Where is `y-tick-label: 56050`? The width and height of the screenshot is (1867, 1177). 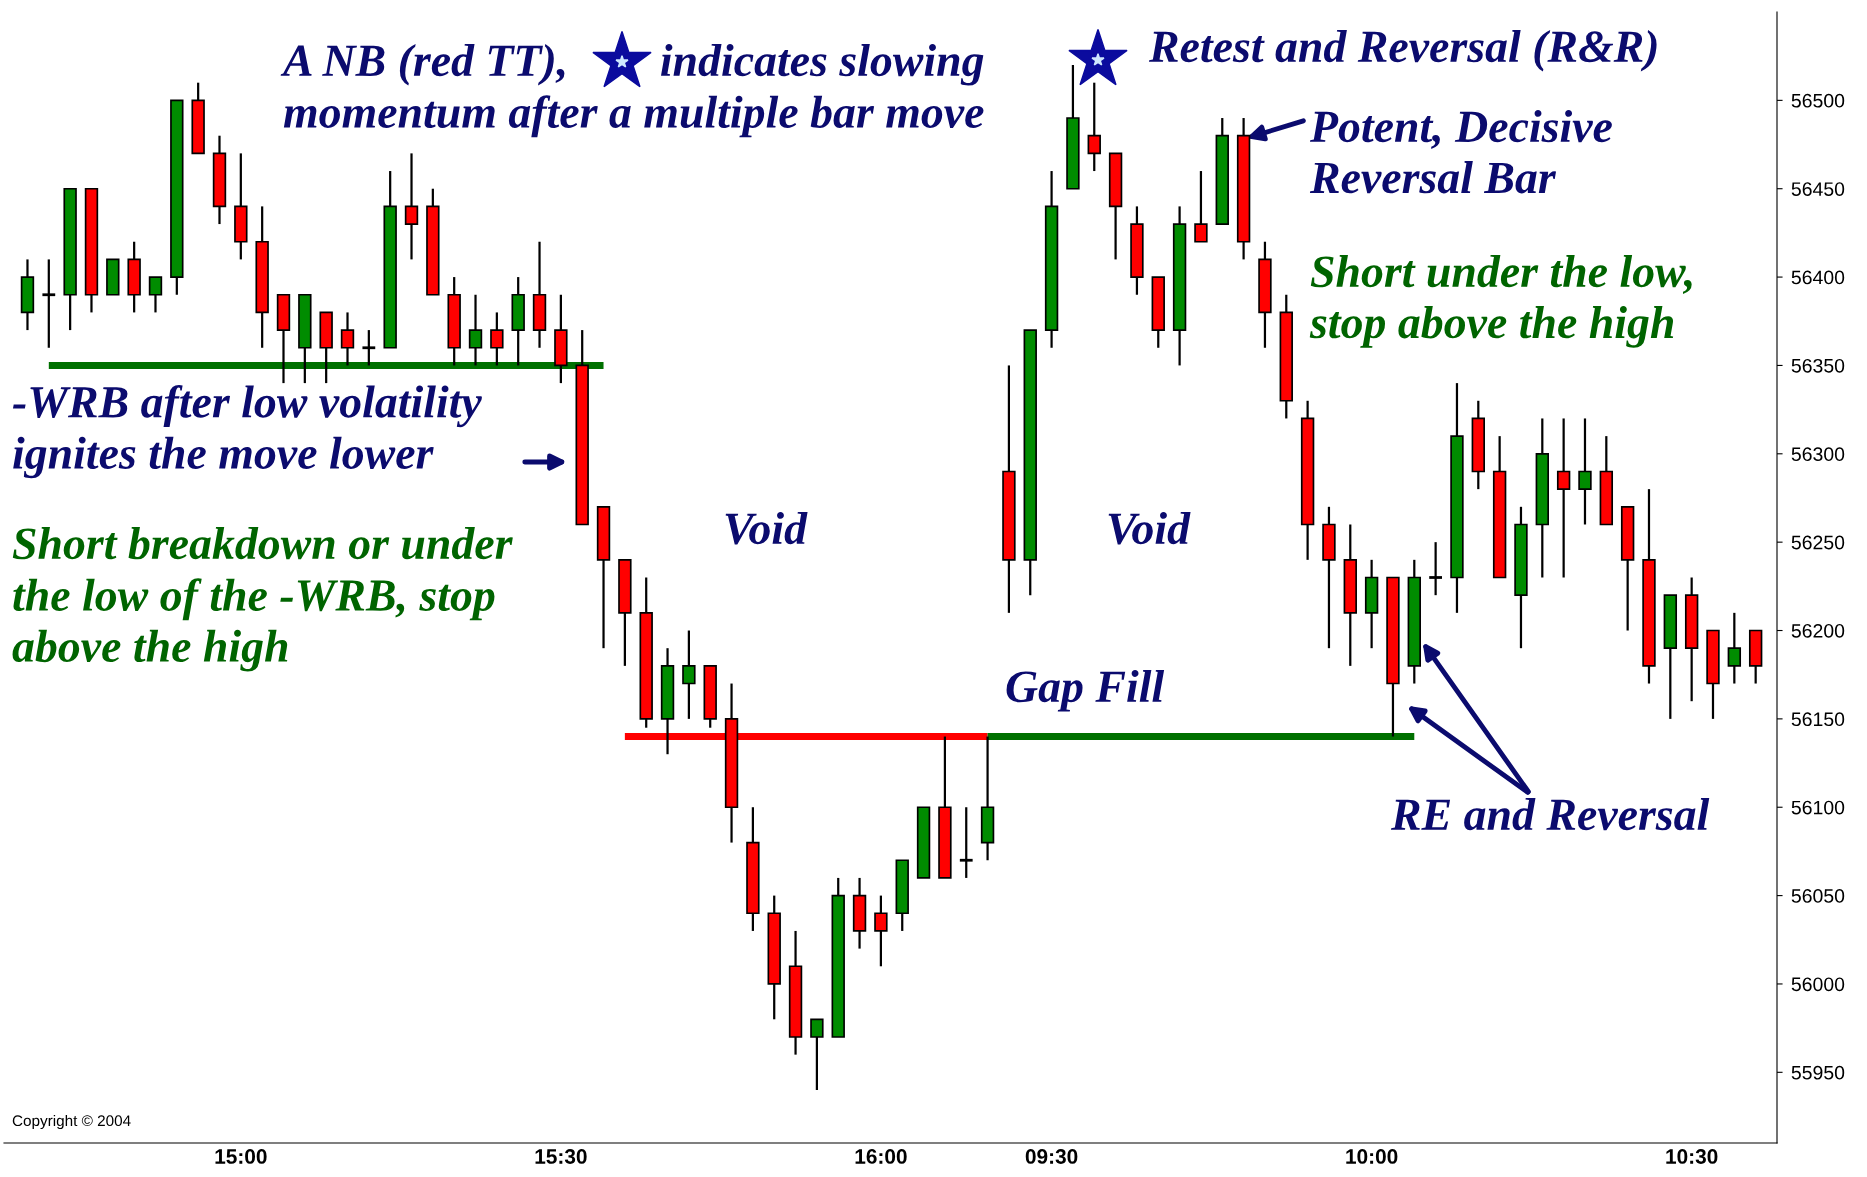 y-tick-label: 56050 is located at coordinates (1818, 896).